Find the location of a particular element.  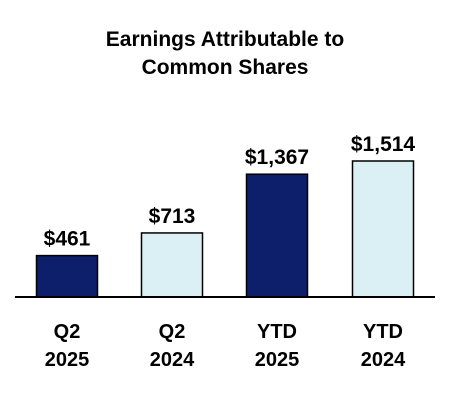

value-label-2: $1,367 is located at coordinates (277, 157).